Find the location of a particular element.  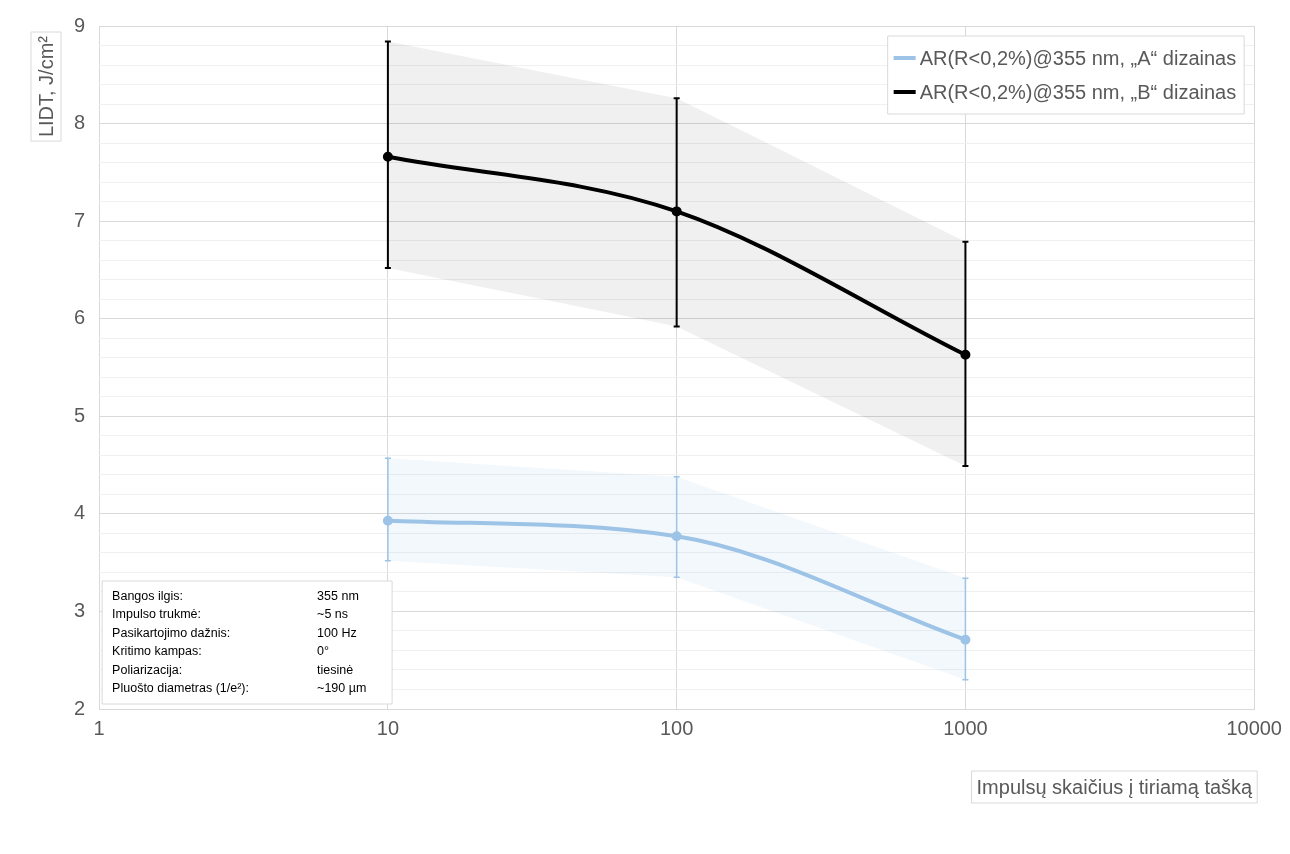

annotation: Poliarizacija: is located at coordinates (147, 669).